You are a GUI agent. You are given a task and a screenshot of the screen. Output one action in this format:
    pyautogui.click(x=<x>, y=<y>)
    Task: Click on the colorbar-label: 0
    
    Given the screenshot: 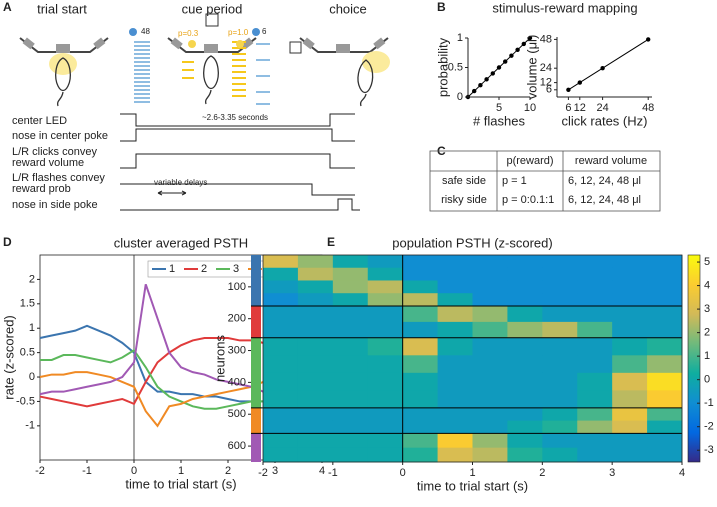 What is the action you would take?
    pyautogui.click(x=707, y=380)
    